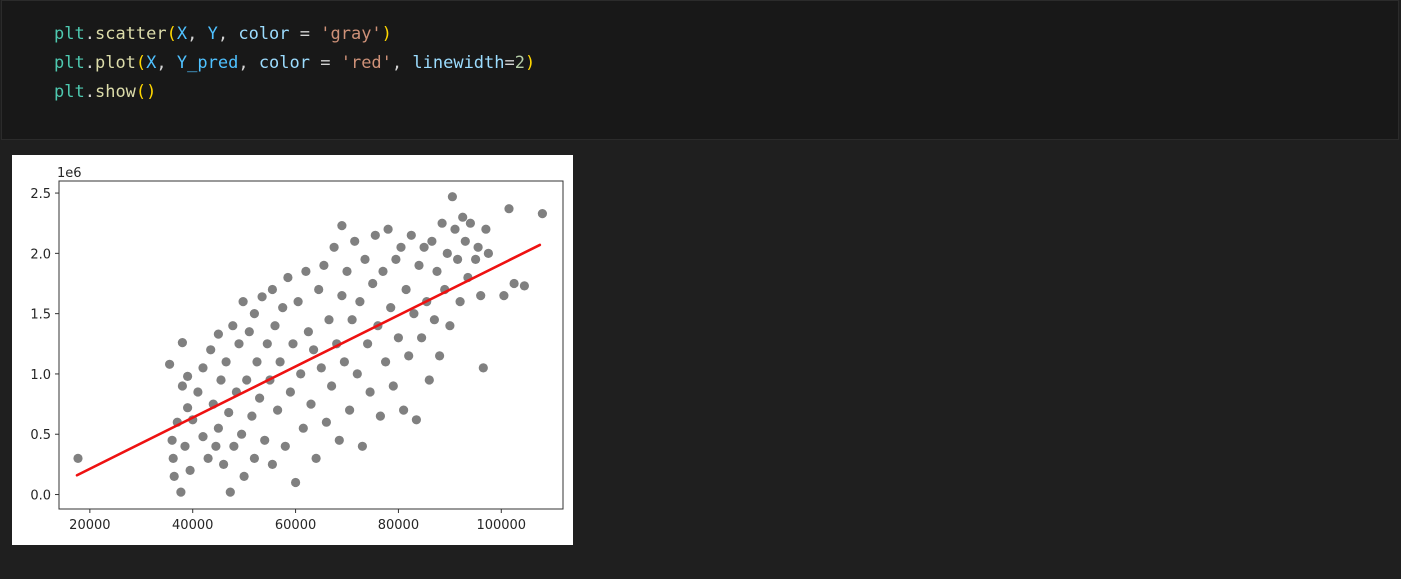  What do you see at coordinates (166, 63) in the screenshot?
I see `code-token: ,` at bounding box center [166, 63].